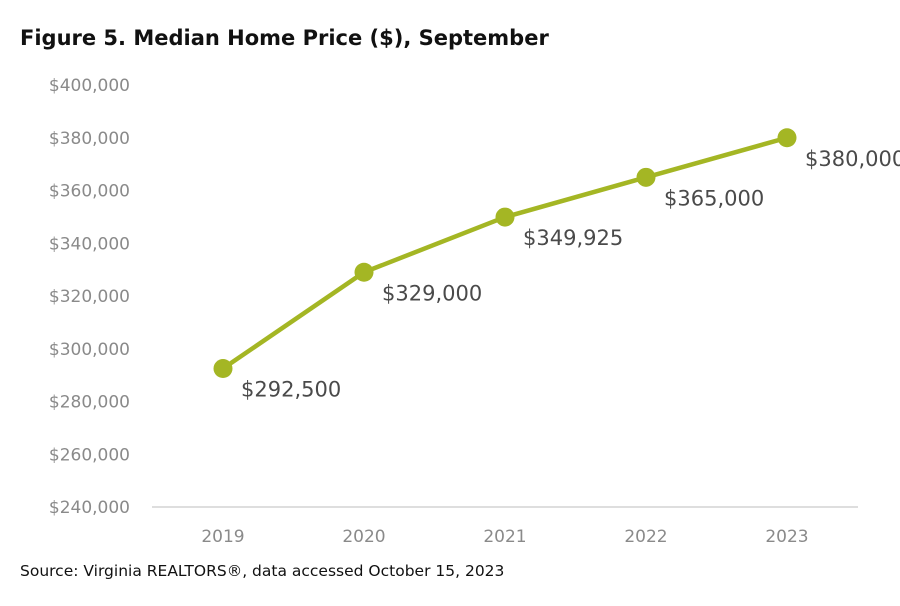  I want to click on y-tick-label: $300,000, so click(89, 350).